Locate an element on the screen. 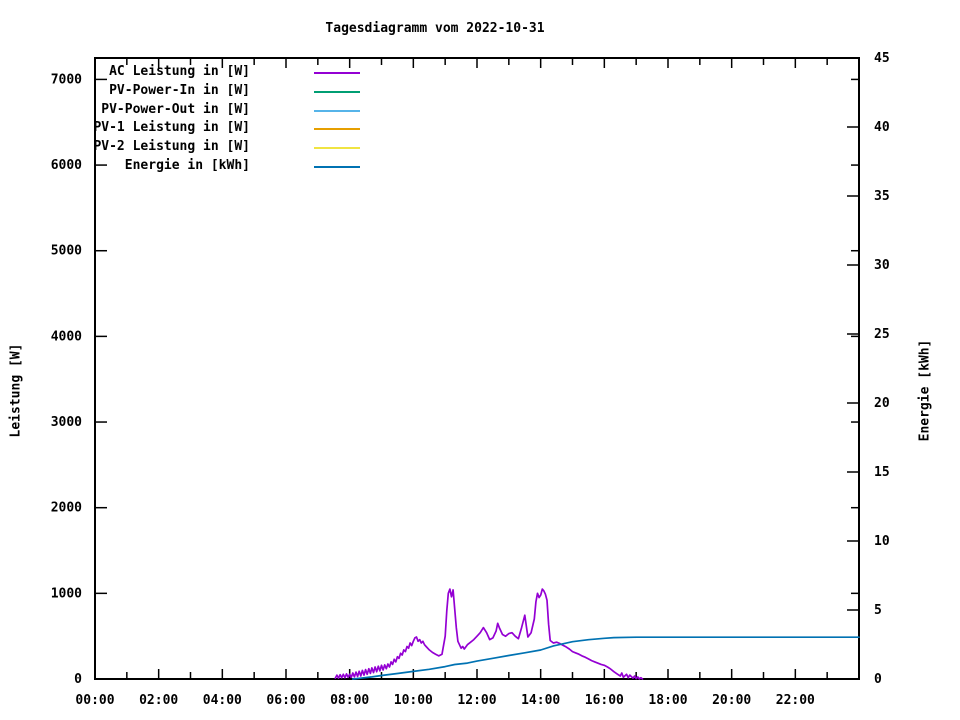 This screenshot has width=960, height=720. y-right-tick-label: 45 is located at coordinates (882, 58).